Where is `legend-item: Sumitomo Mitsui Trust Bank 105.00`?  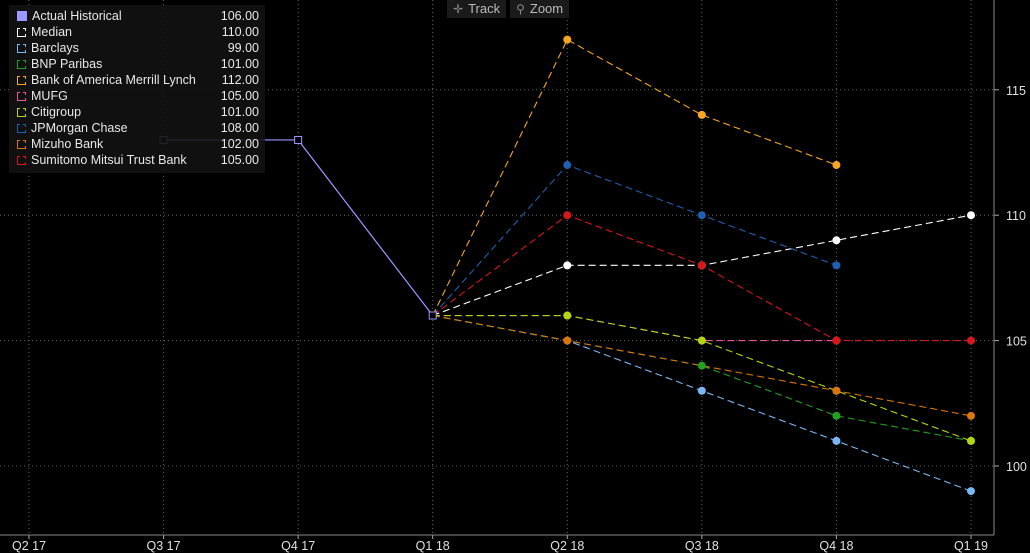
legend-item: Sumitomo Mitsui Trust Bank 105.00 is located at coordinates (137, 160).